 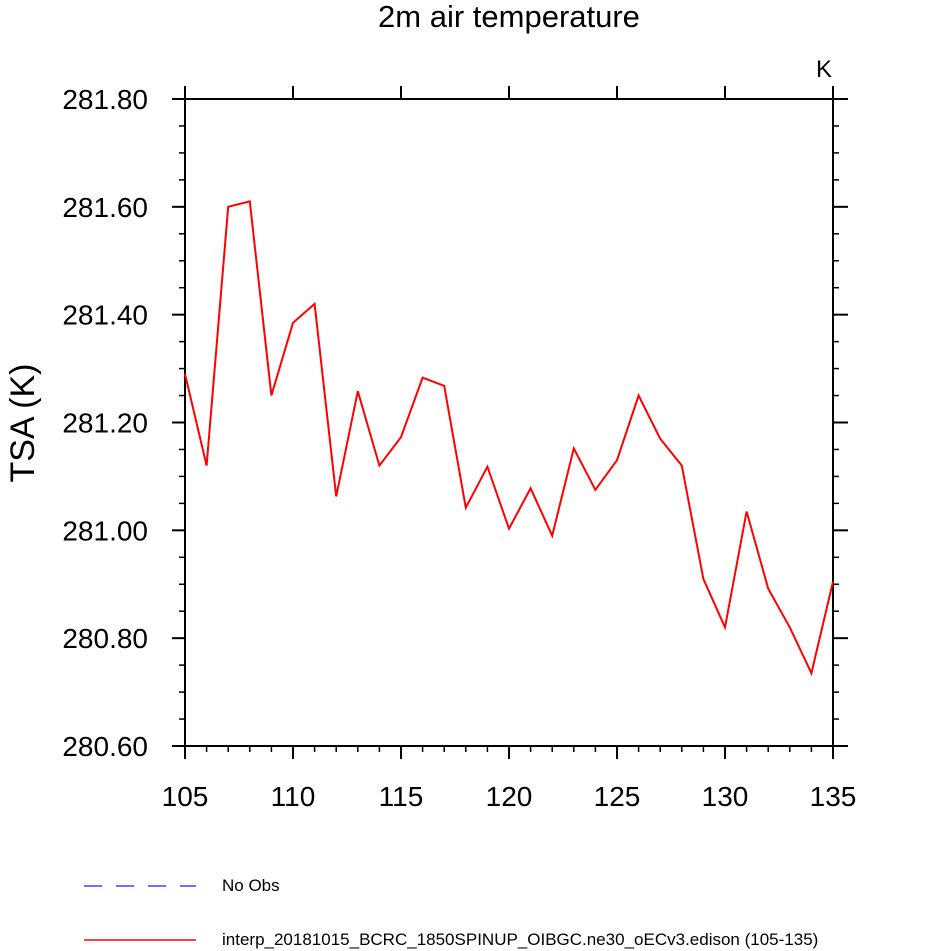 What do you see at coordinates (105, 638) in the screenshot?
I see `y-tick-label: 280.80` at bounding box center [105, 638].